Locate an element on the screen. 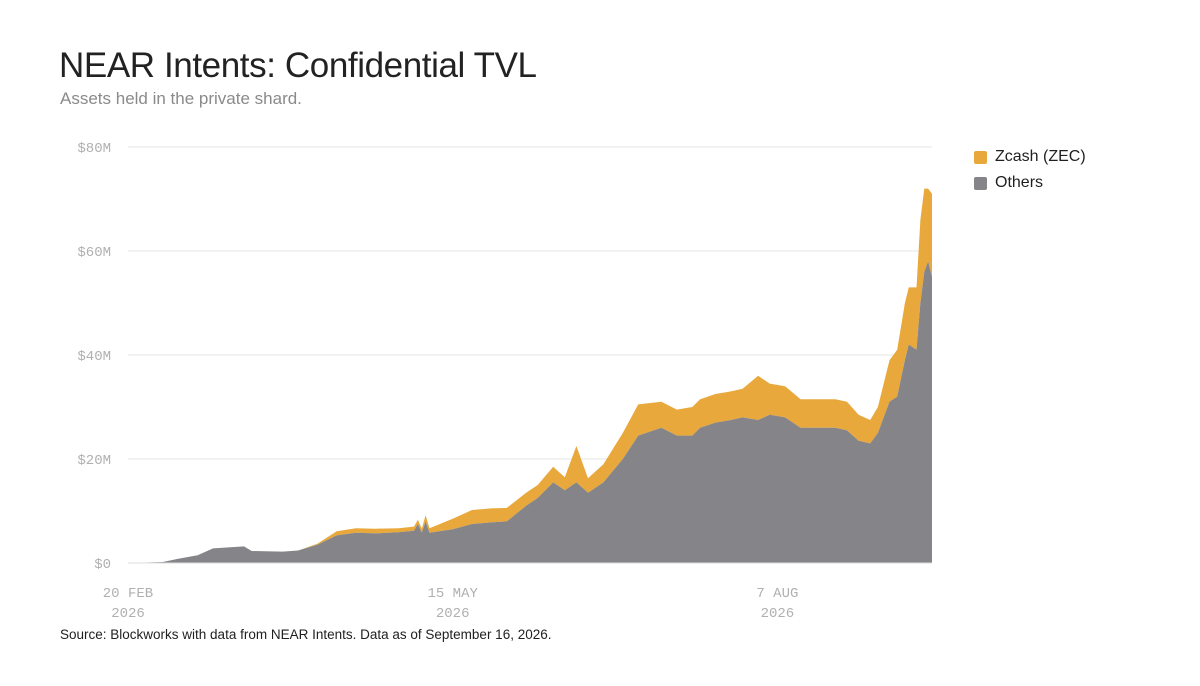  y-tick-label: $40M is located at coordinates (94, 357).